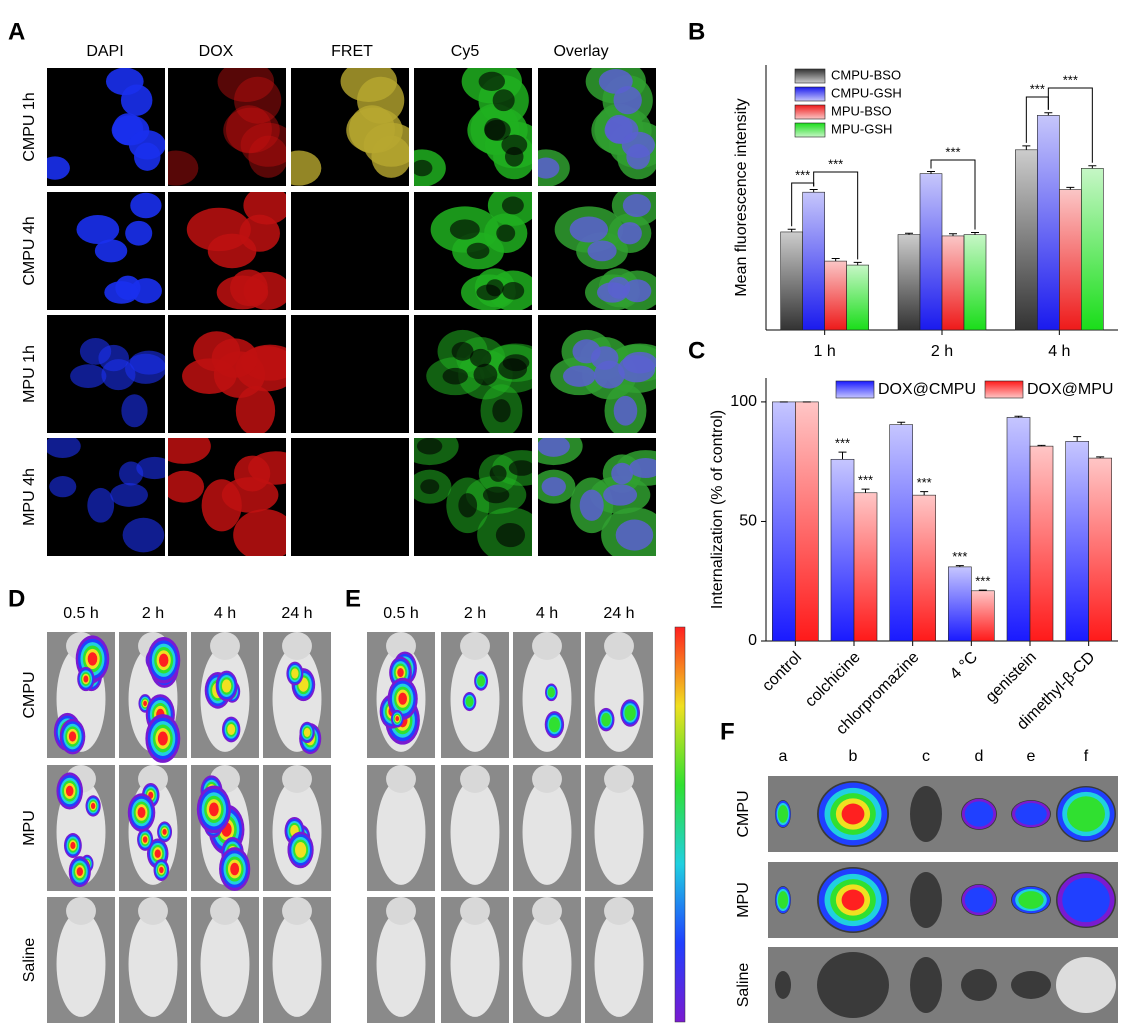 Image resolution: width=1132 pixels, height=1027 pixels. I want to click on y-tick-label: 0, so click(752, 640).